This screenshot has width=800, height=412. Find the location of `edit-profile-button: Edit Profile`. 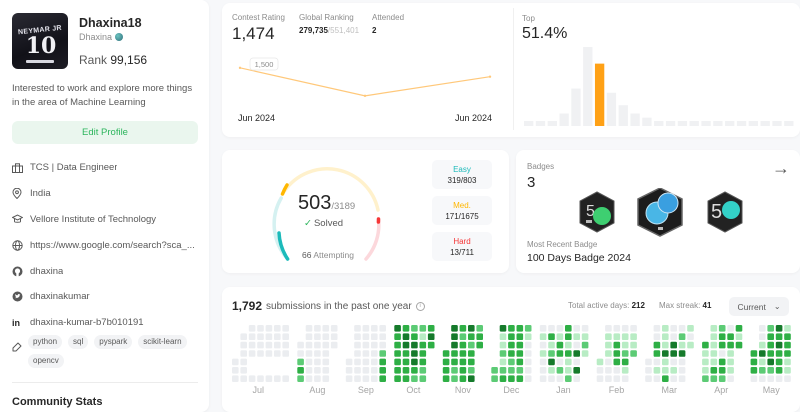

edit-profile-button: Edit Profile is located at coordinates (105, 132).